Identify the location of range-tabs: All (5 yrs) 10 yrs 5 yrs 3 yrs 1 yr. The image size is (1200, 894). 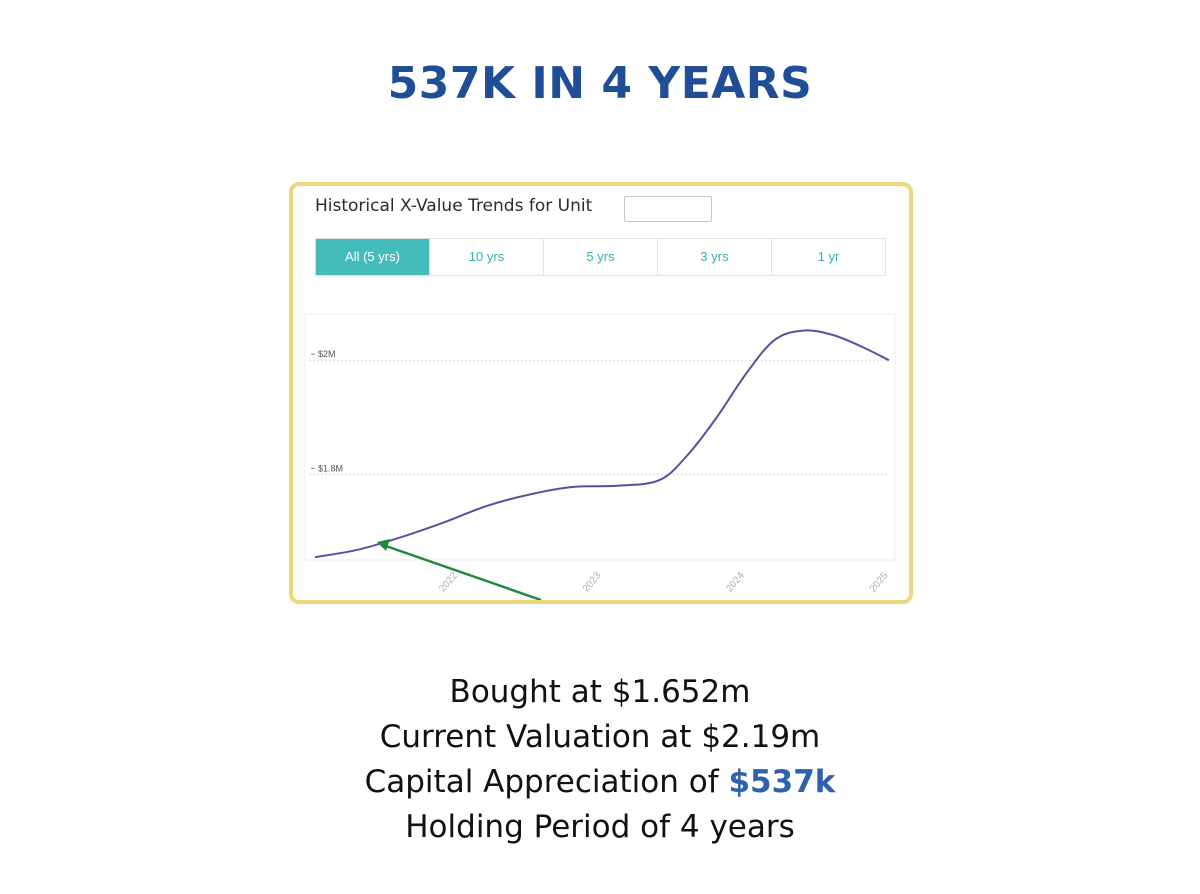
(600, 257).